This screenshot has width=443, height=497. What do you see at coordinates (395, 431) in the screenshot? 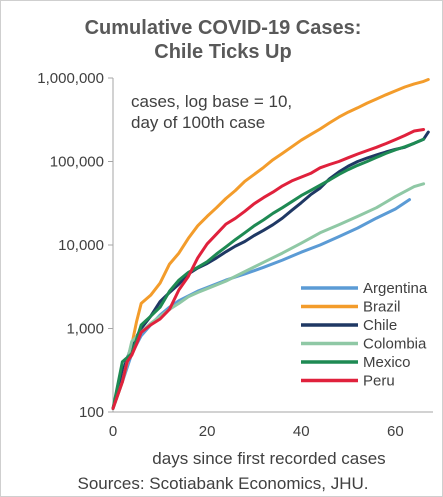
I see `x-tick-label: 60` at bounding box center [395, 431].